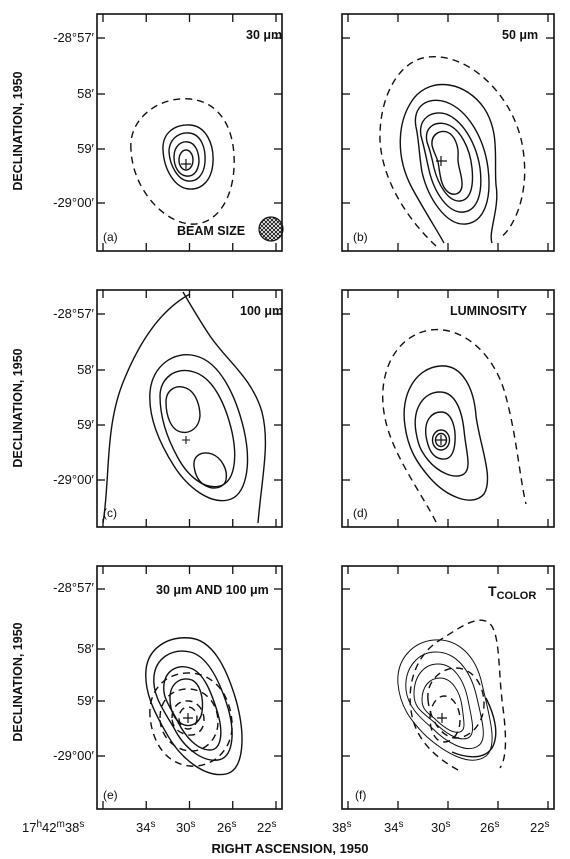 This screenshot has height=859, width=570. What do you see at coordinates (18, 130) in the screenshot?
I see `y-axis-title-a: DECLINATION, 1950` at bounding box center [18, 130].